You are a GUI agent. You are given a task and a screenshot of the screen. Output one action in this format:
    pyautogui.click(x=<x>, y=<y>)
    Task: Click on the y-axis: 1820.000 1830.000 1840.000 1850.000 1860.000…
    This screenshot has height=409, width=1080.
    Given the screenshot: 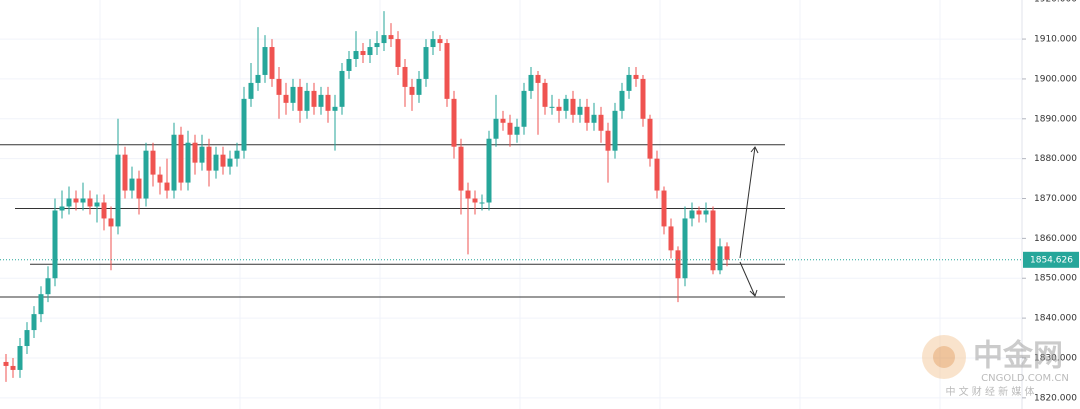 What is the action you would take?
    pyautogui.click(x=1050, y=201)
    